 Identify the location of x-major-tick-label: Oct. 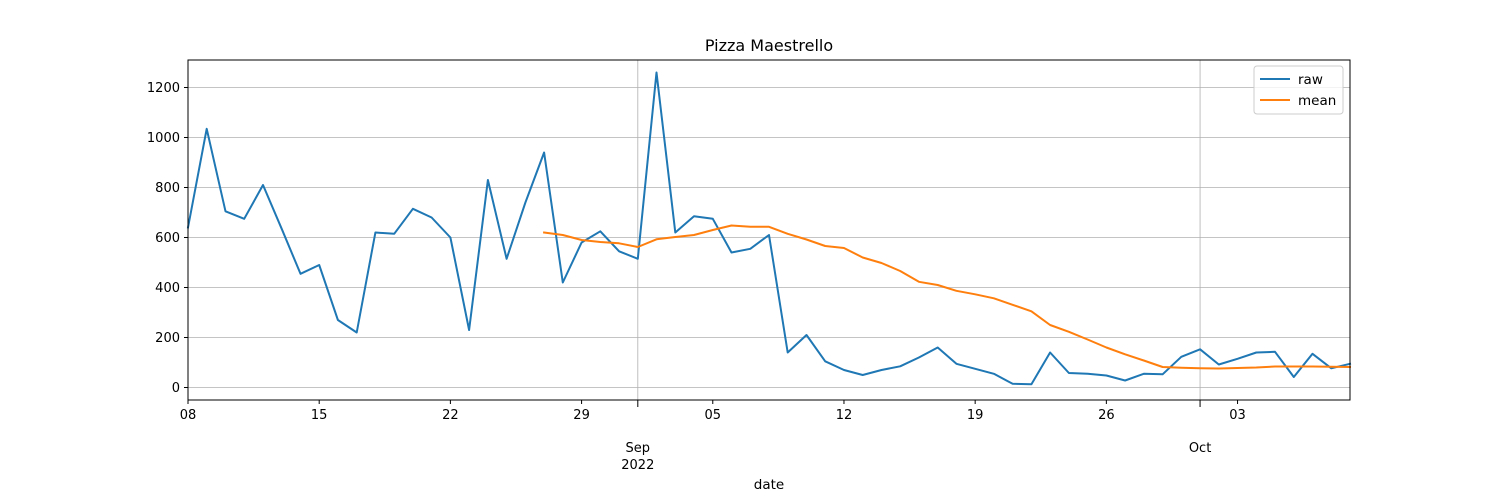
(1200, 448).